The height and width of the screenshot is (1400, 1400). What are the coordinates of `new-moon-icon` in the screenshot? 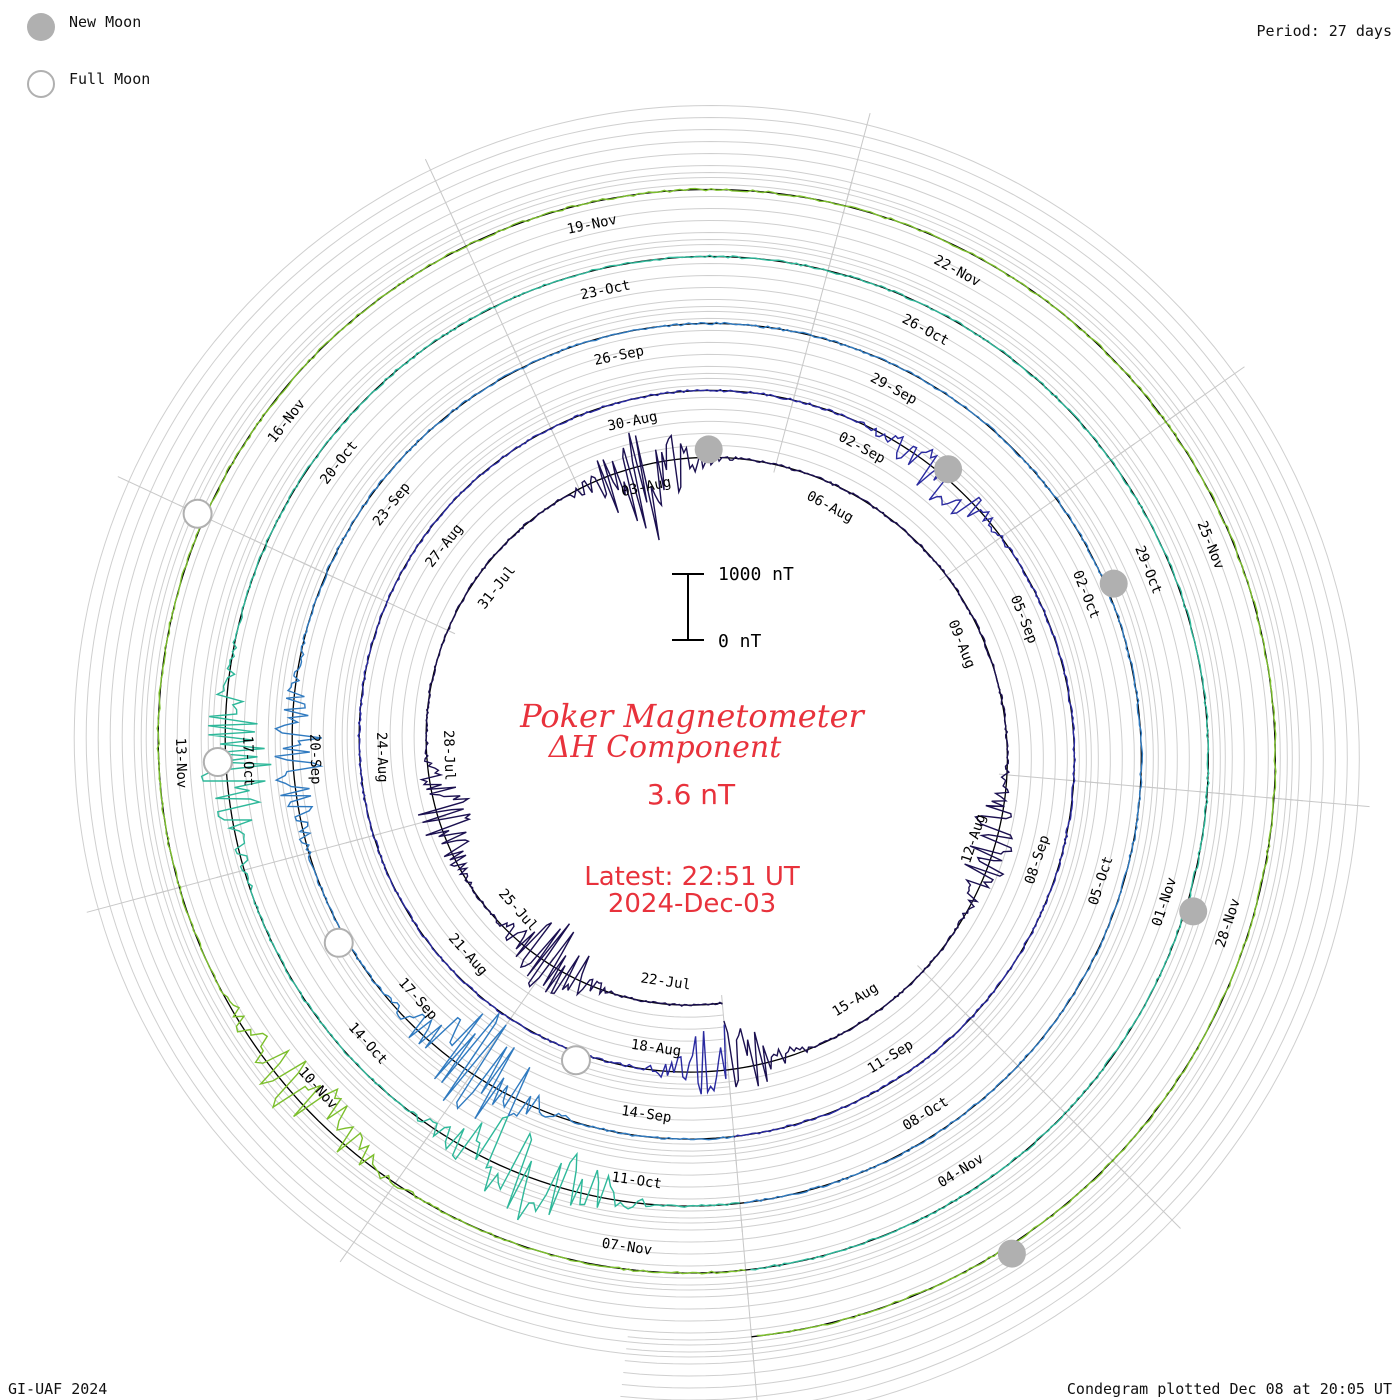 It's located at (41, 27).